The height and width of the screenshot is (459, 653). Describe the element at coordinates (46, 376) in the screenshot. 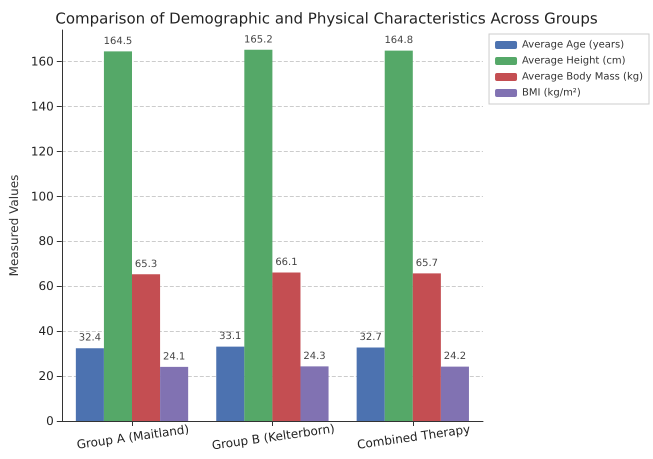

I see `y-tick-label: 20` at that location.